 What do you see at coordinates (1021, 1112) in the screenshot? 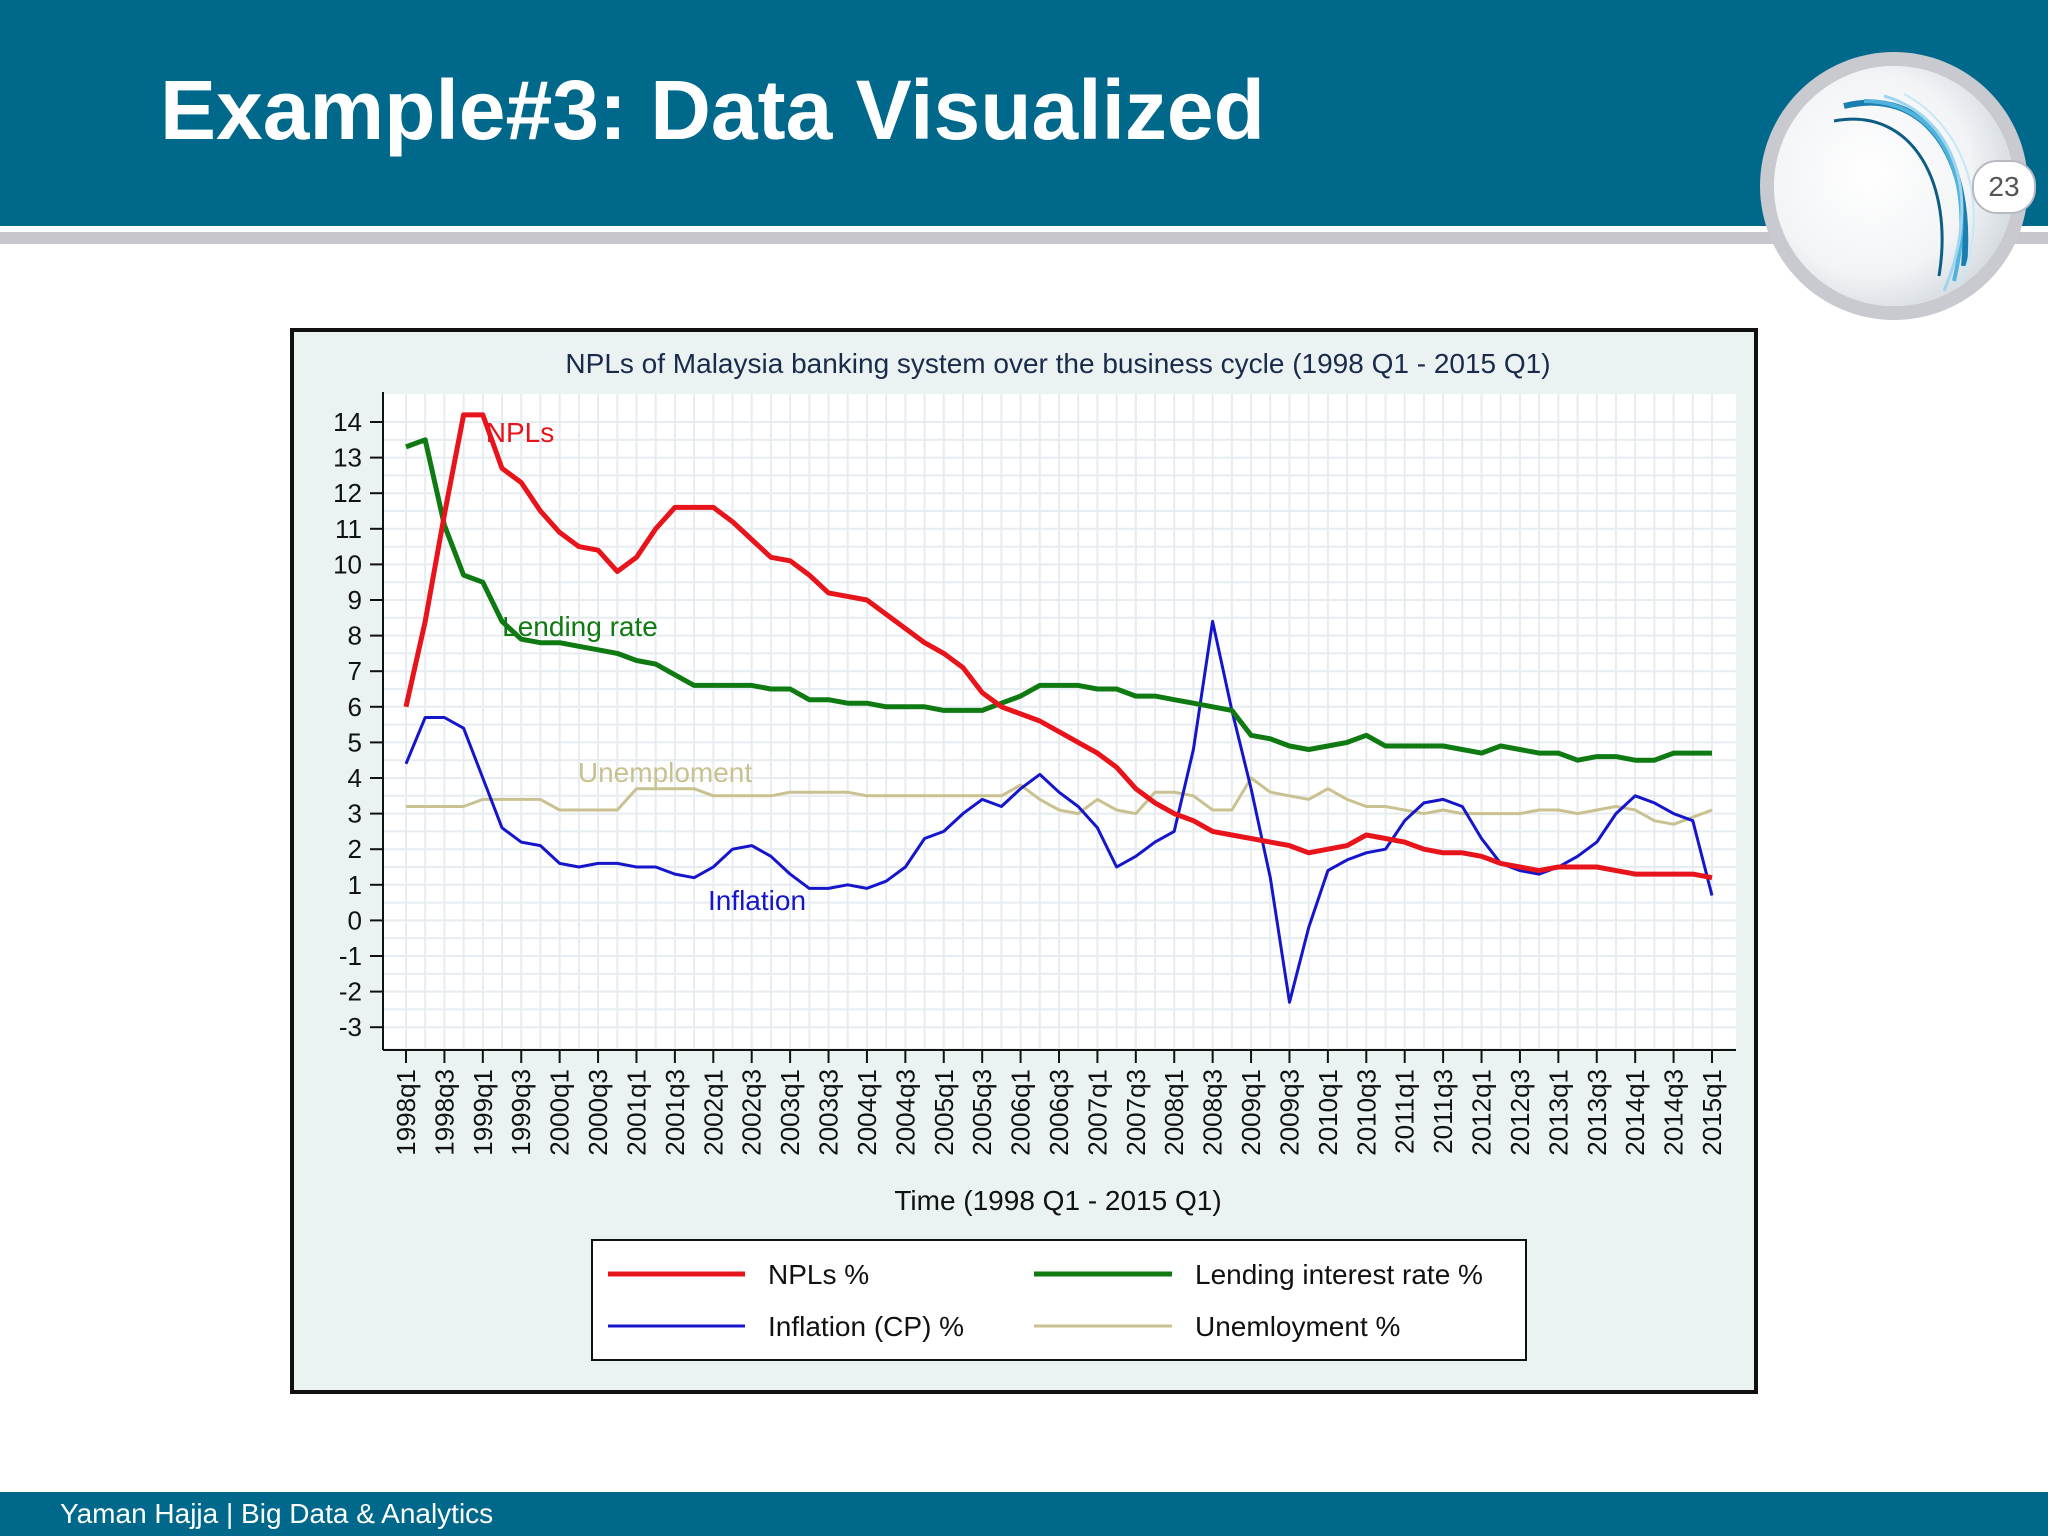
I see `x-tick-label: 2006q1` at bounding box center [1021, 1112].